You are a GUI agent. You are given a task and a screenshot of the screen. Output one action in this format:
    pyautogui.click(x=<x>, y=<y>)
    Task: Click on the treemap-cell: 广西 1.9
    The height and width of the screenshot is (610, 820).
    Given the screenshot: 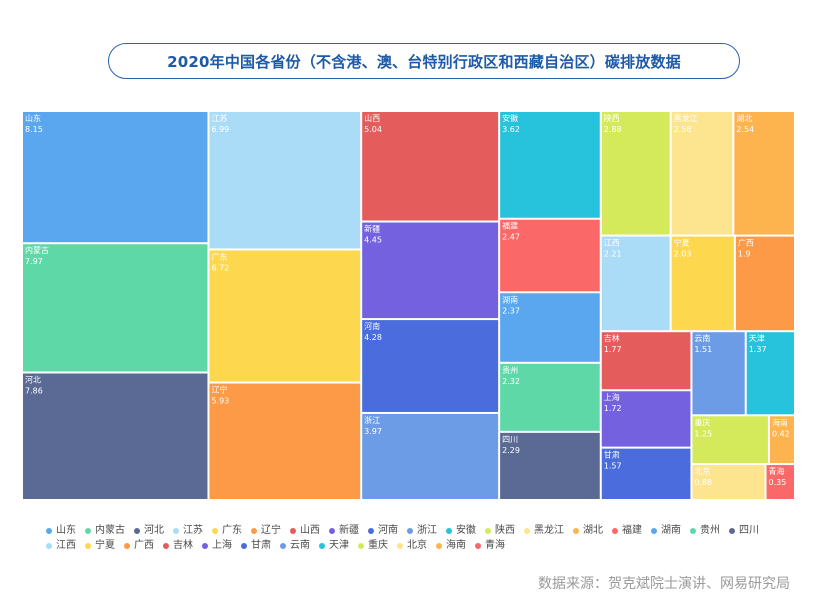 What is the action you would take?
    pyautogui.click(x=764, y=283)
    